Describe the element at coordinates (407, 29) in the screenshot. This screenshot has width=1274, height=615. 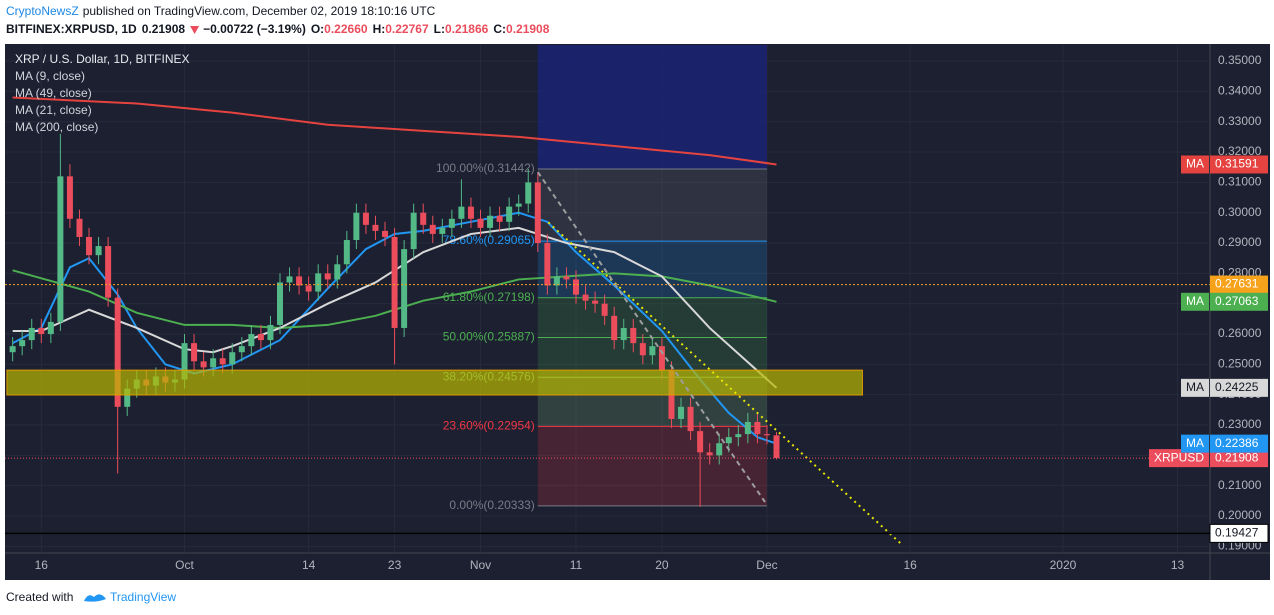
I see `quote-text: 0.22767` at that location.